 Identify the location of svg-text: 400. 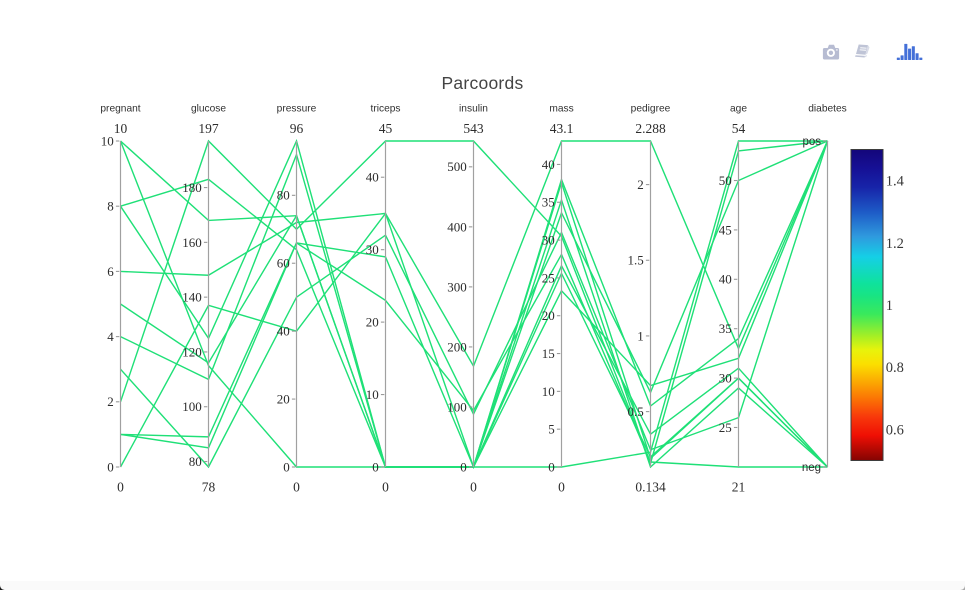
(457, 226).